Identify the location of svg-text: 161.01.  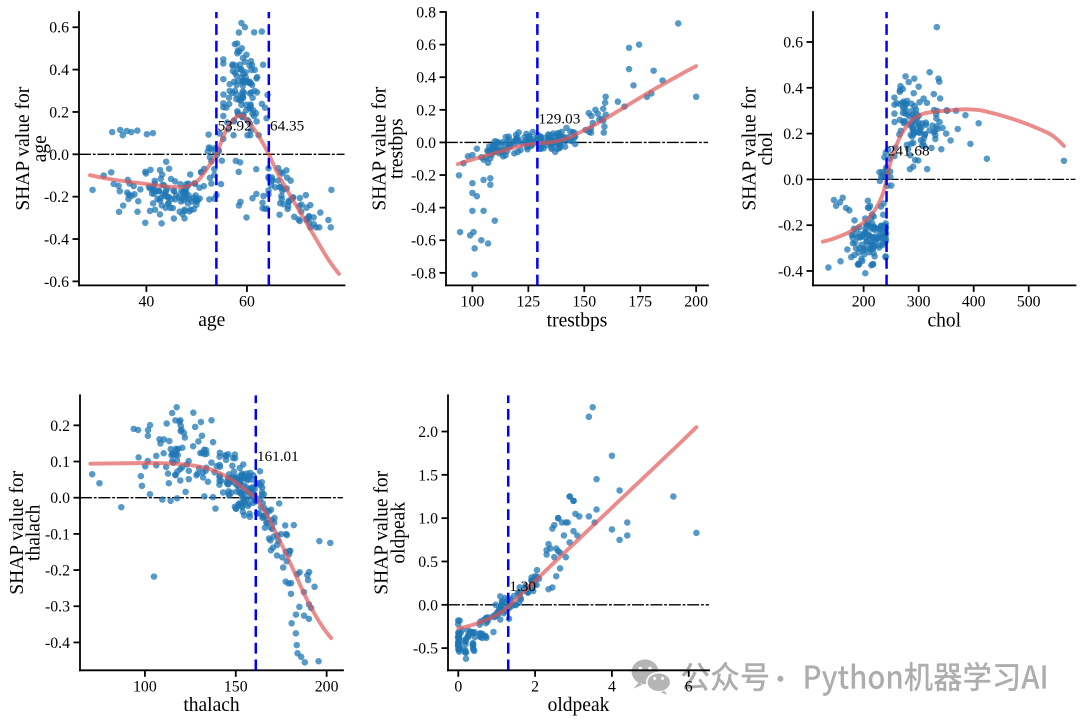
(278, 456).